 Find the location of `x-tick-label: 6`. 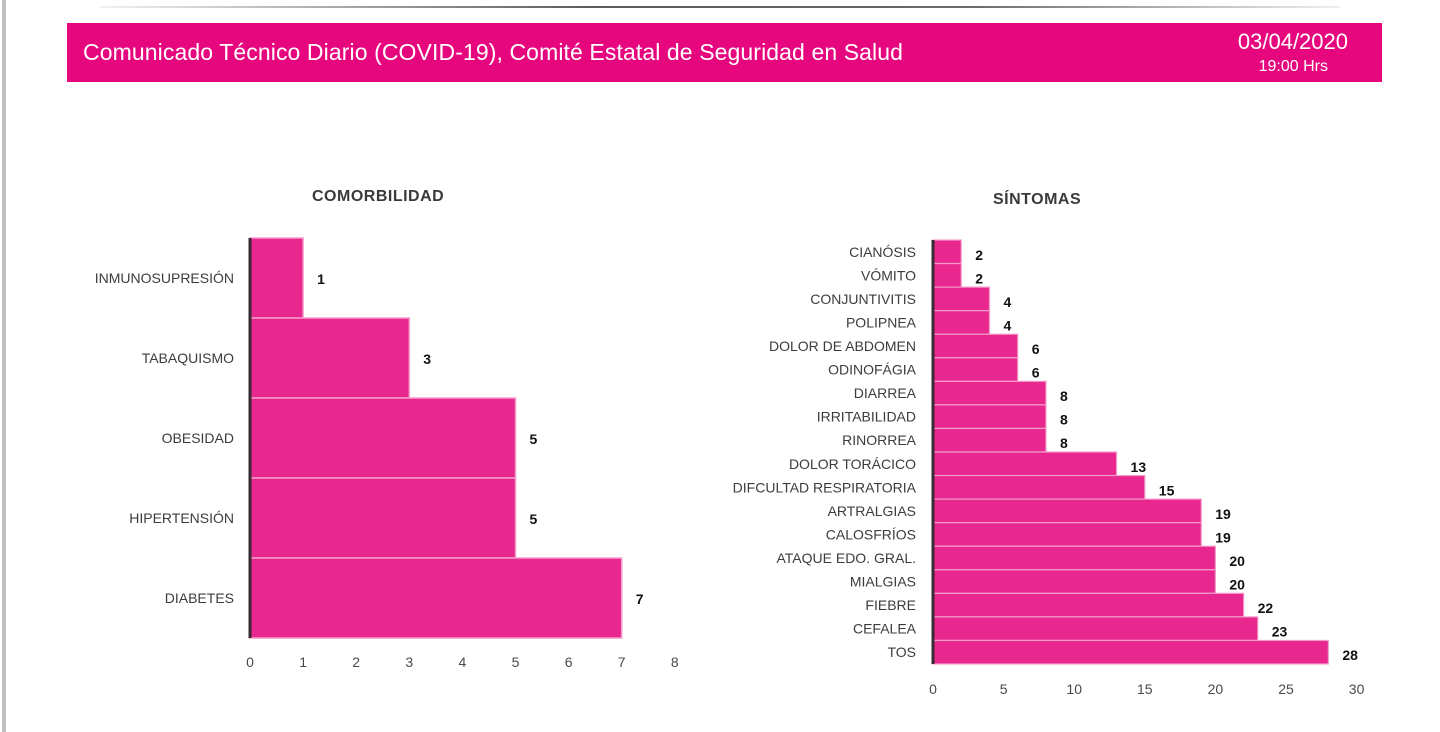

x-tick-label: 6 is located at coordinates (569, 662).